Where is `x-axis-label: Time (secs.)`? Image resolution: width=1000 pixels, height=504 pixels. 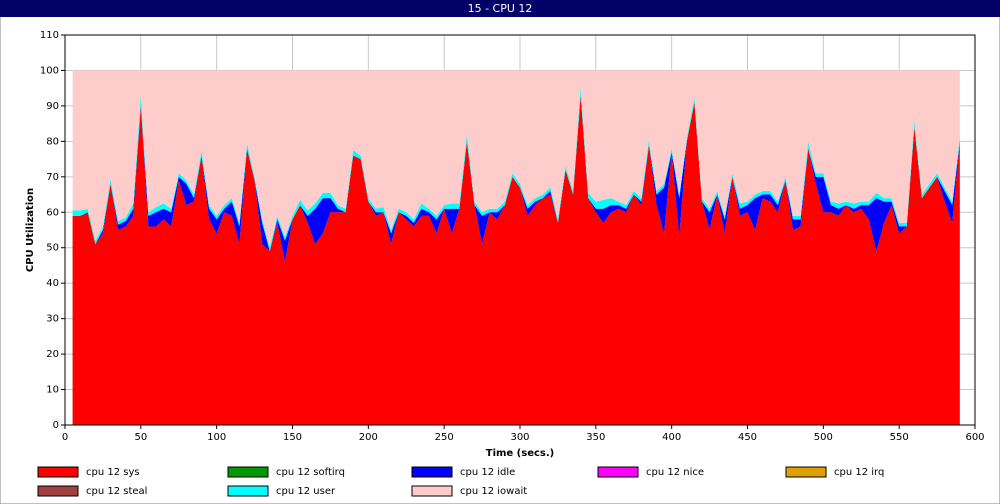
x-axis-label: Time (secs.) is located at coordinates (520, 453).